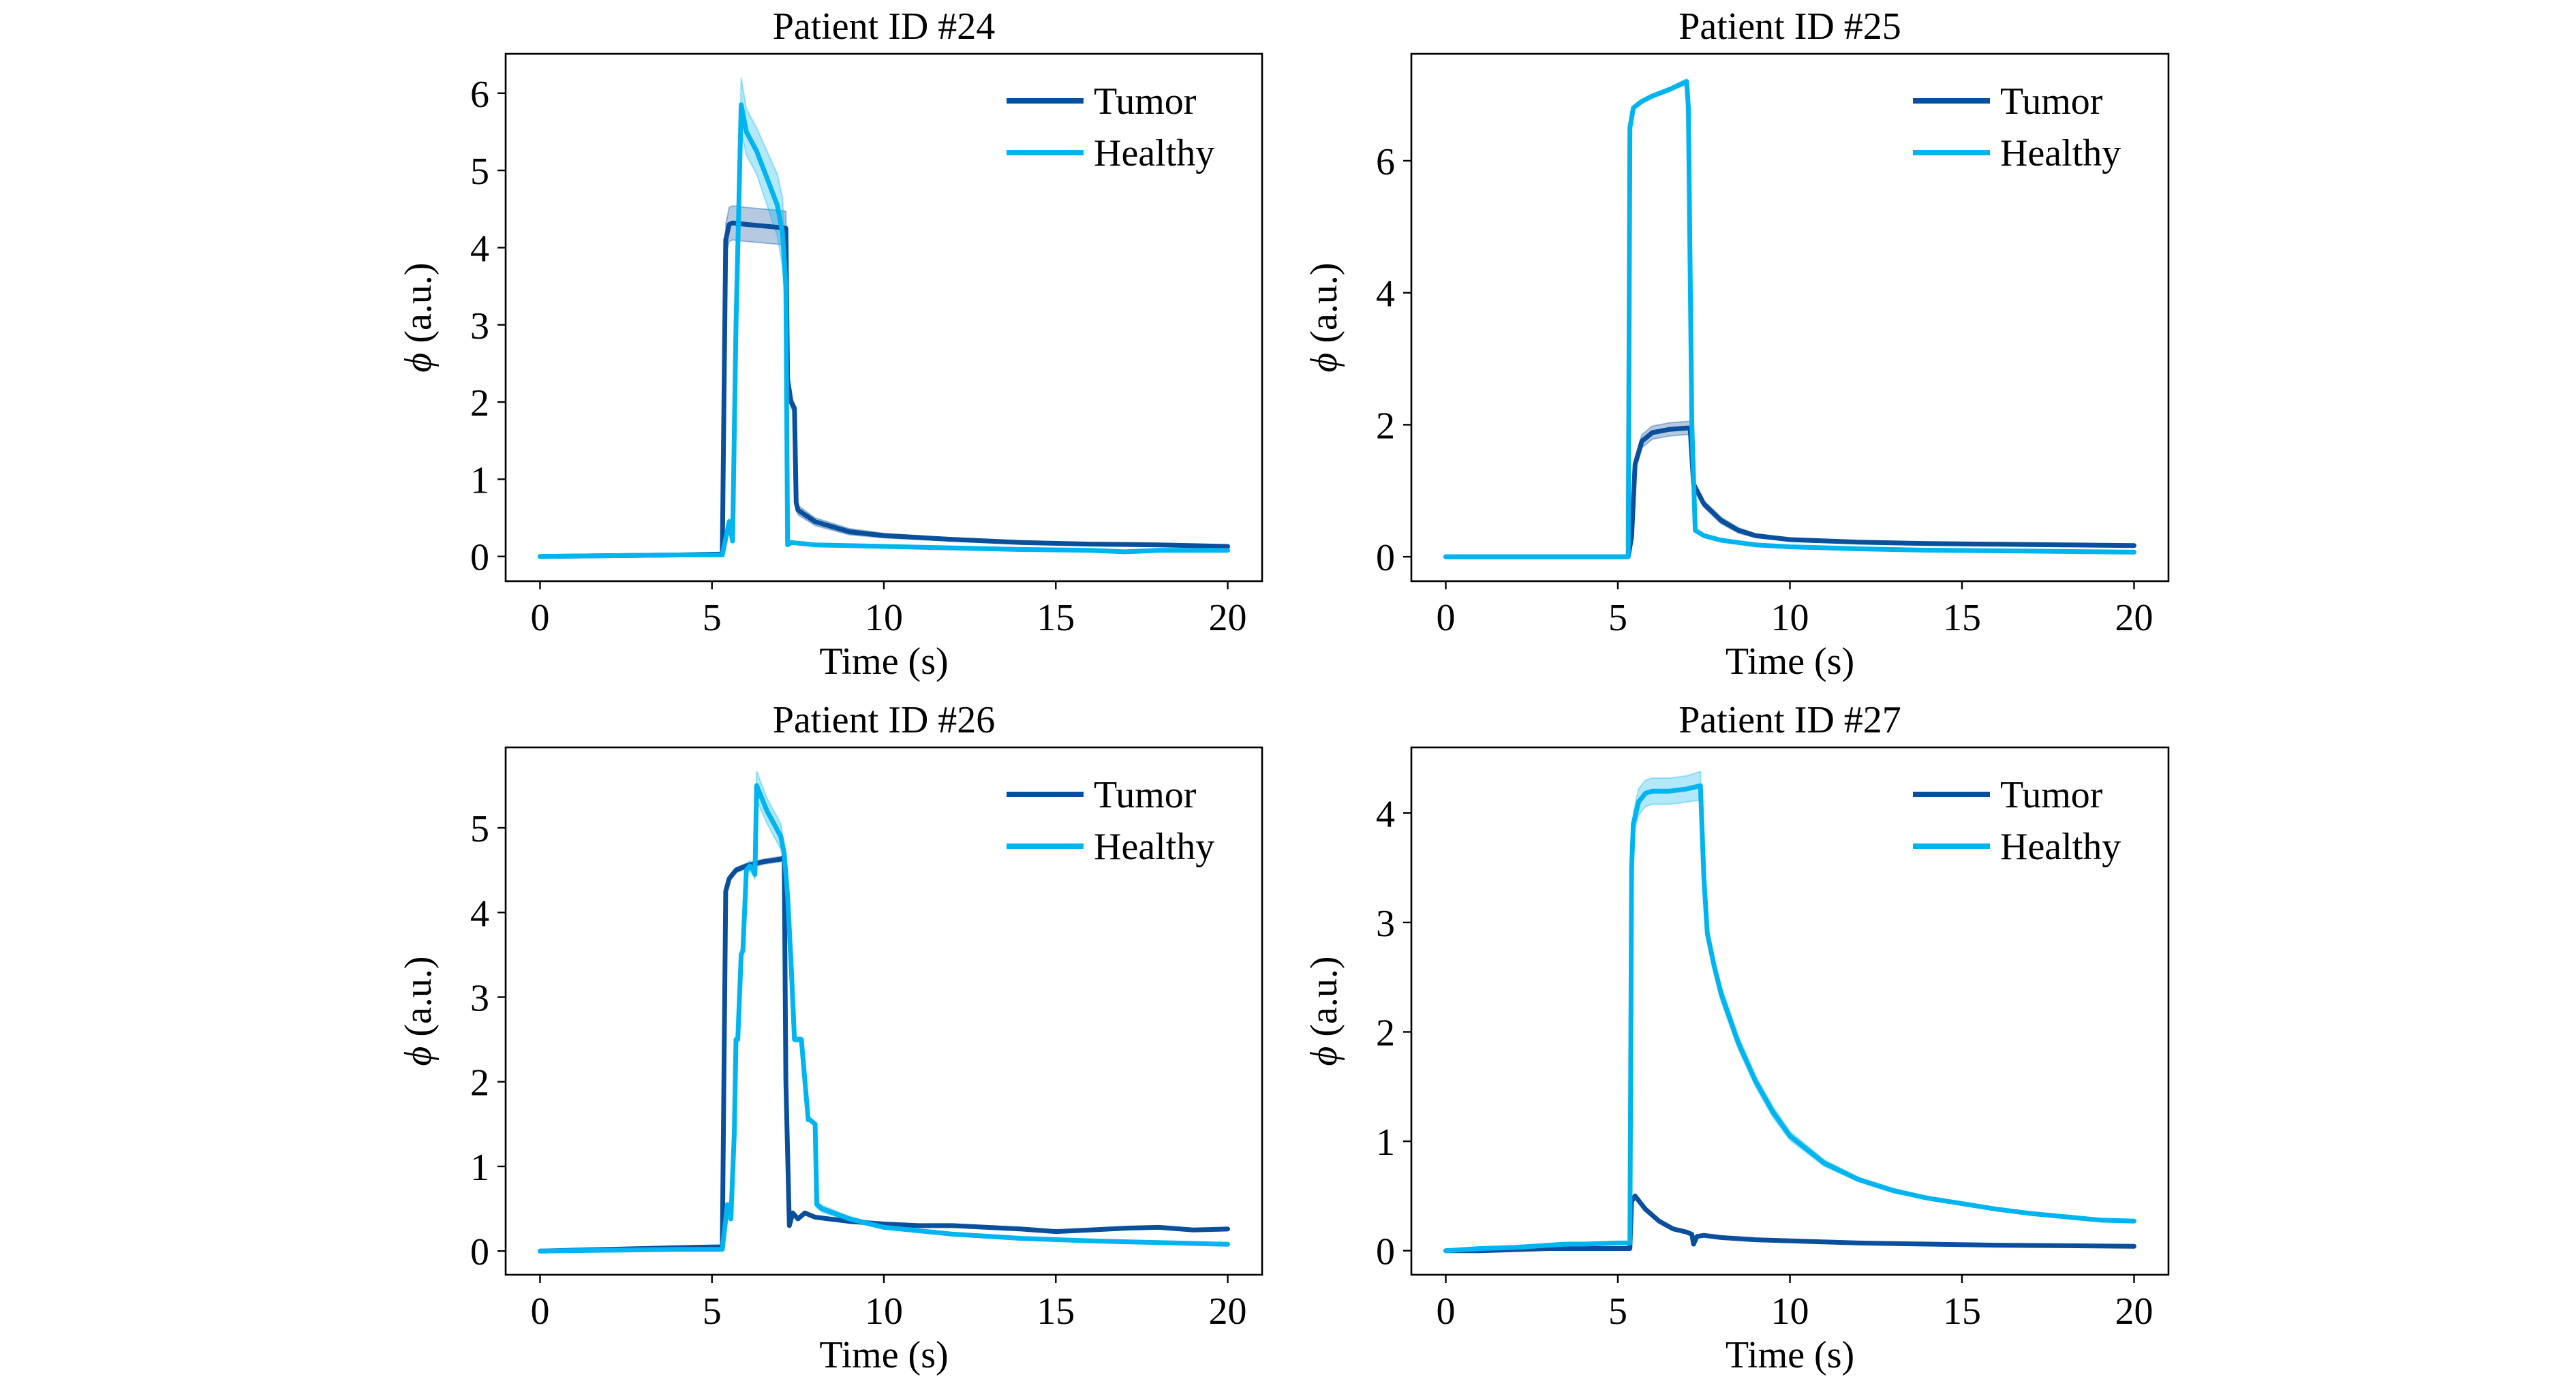  I want to click on subplot-title: Patient ID #24, so click(884, 26).